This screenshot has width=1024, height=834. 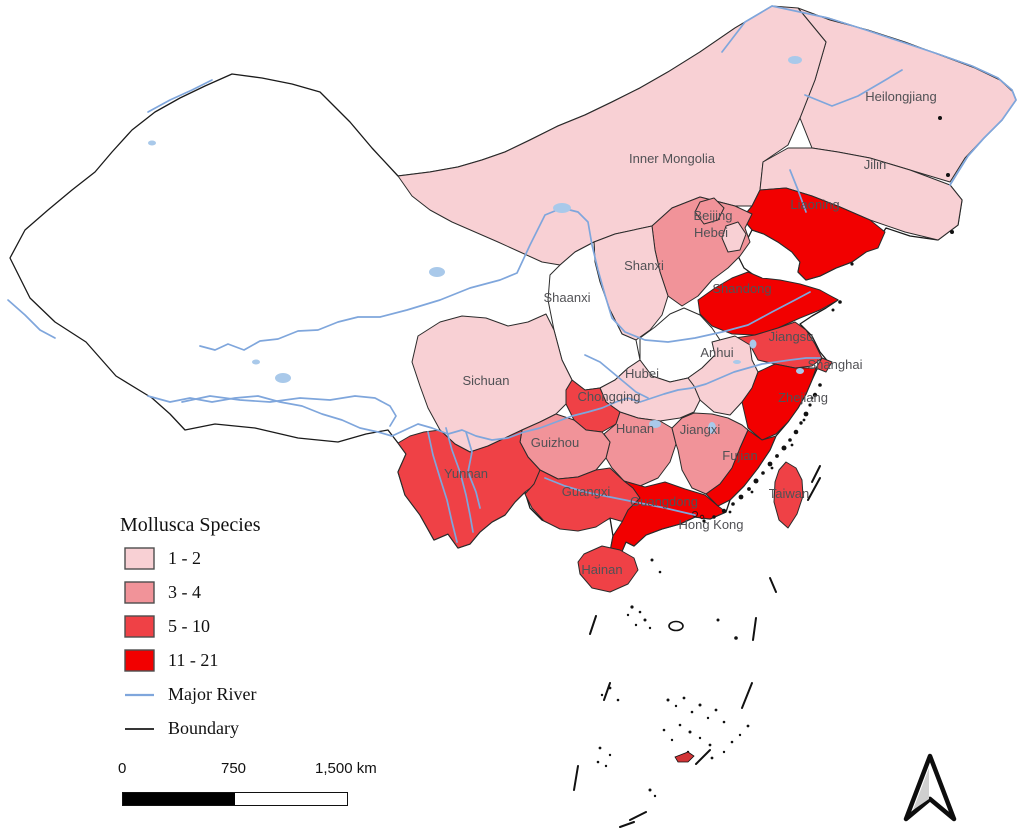 I want to click on label-shanxi: Shanxi, so click(x=644, y=265).